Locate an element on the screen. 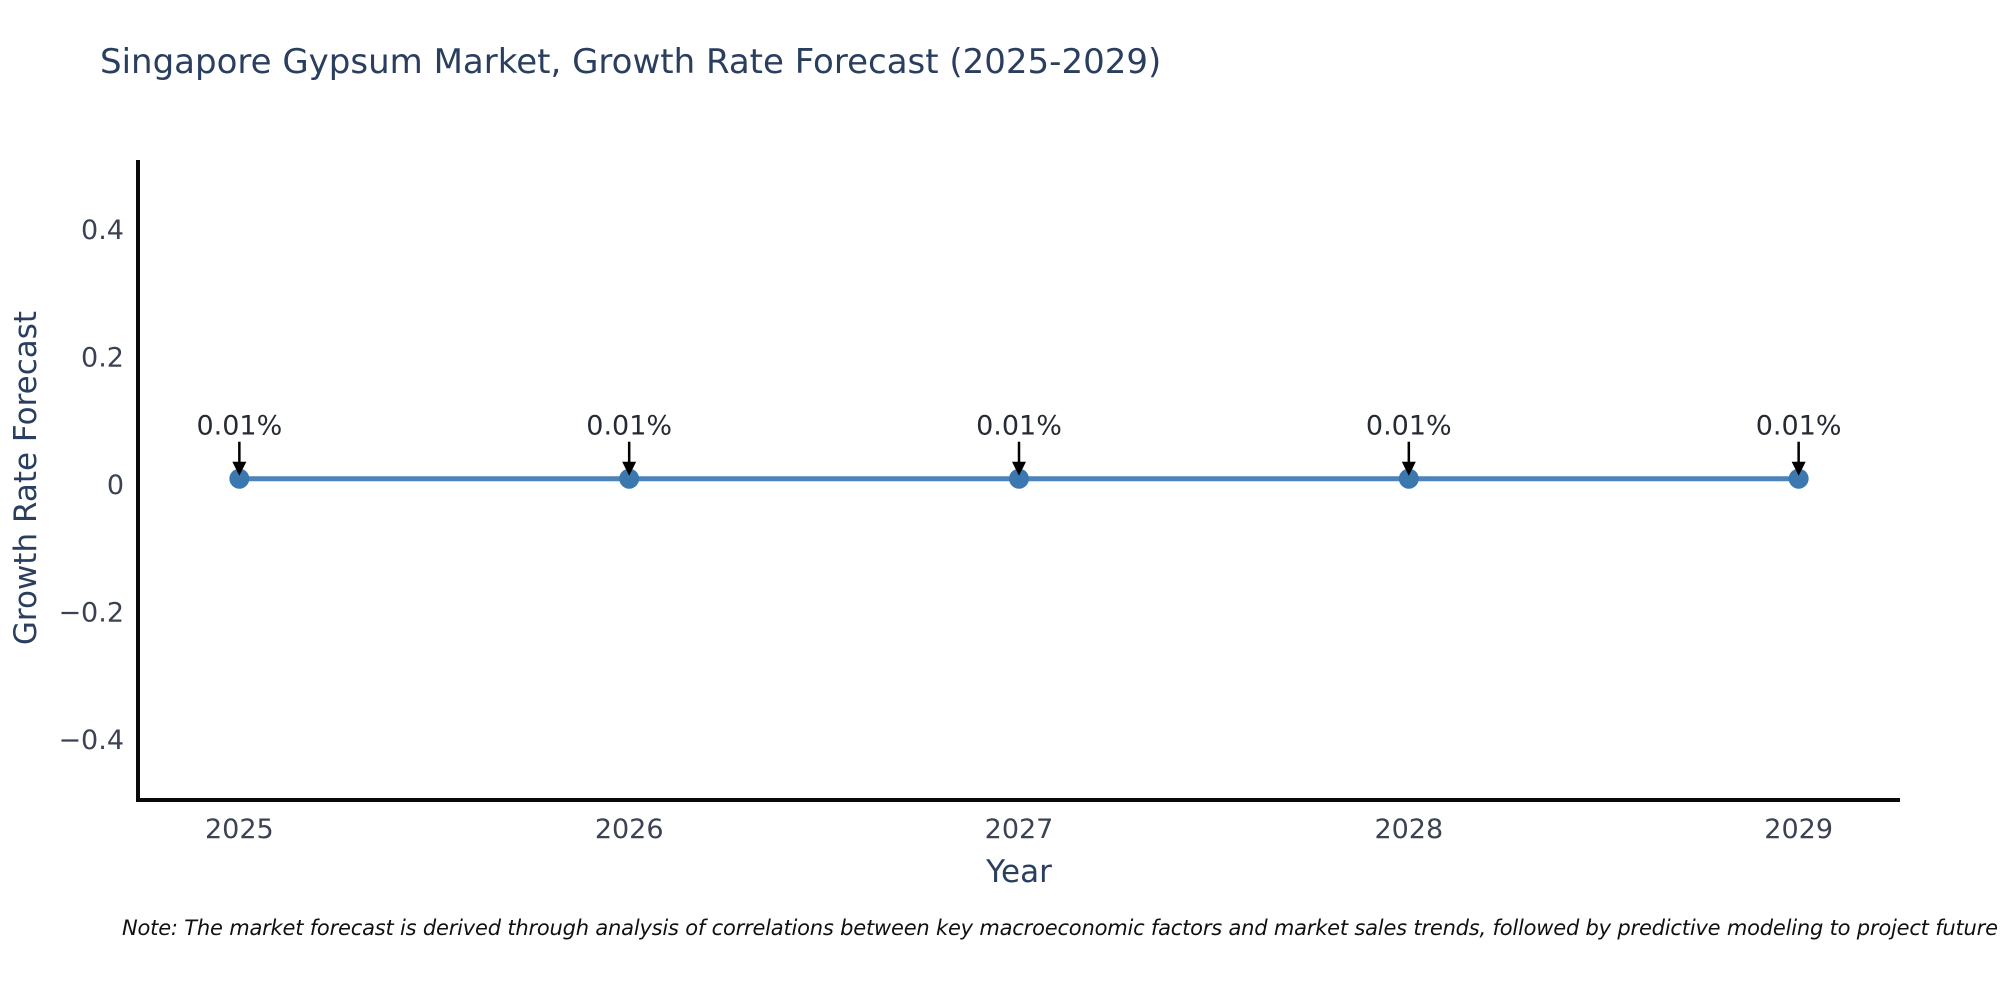 This screenshot has width=2000, height=1000. y-tick-label: 0.2 is located at coordinates (102, 358).